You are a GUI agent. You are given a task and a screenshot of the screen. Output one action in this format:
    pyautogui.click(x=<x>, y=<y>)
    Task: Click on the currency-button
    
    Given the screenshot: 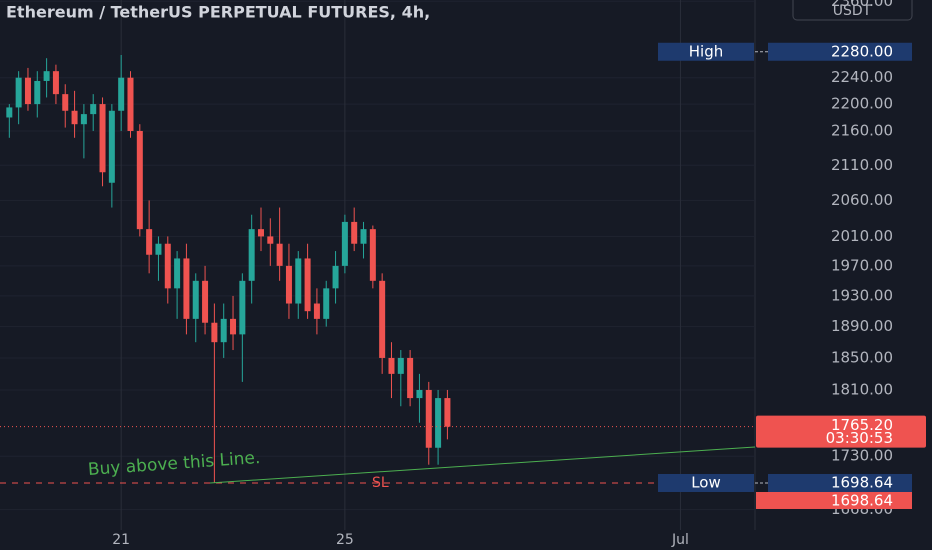 What is the action you would take?
    pyautogui.click(x=852, y=10)
    